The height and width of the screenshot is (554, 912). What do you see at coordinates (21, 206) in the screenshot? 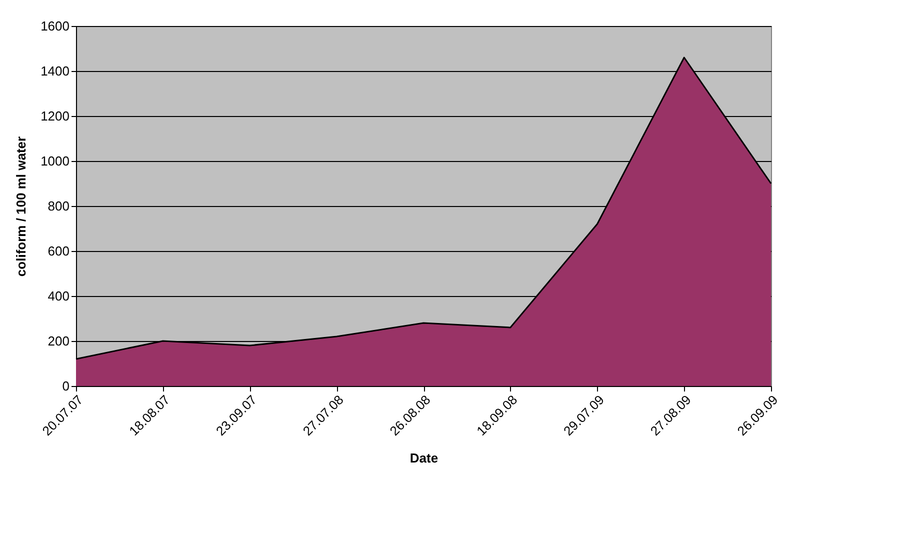
I see `y-axis-title: coliform / 100 ml water` at bounding box center [21, 206].